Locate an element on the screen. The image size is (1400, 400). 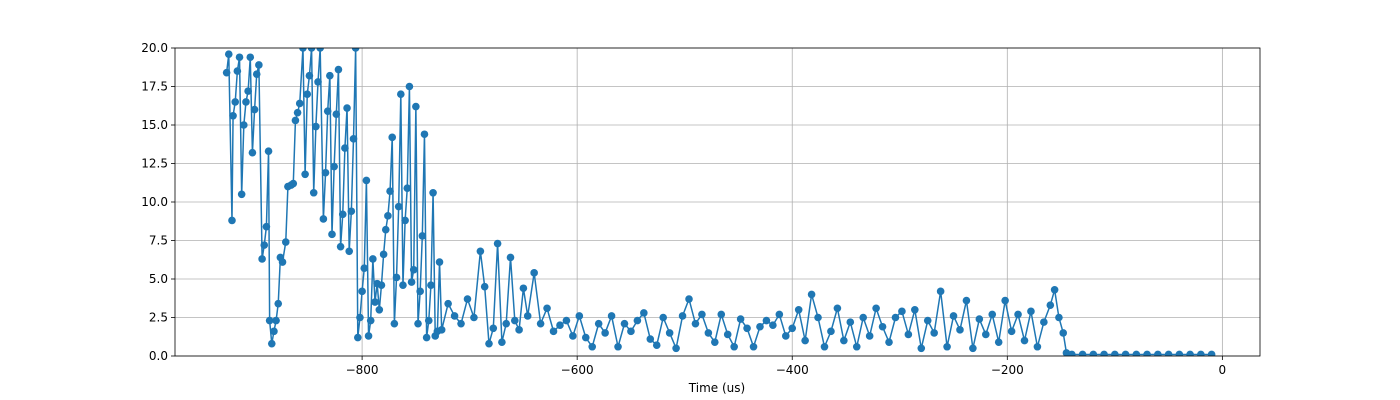
y-tick-label: 7.5 is located at coordinates (158, 241).